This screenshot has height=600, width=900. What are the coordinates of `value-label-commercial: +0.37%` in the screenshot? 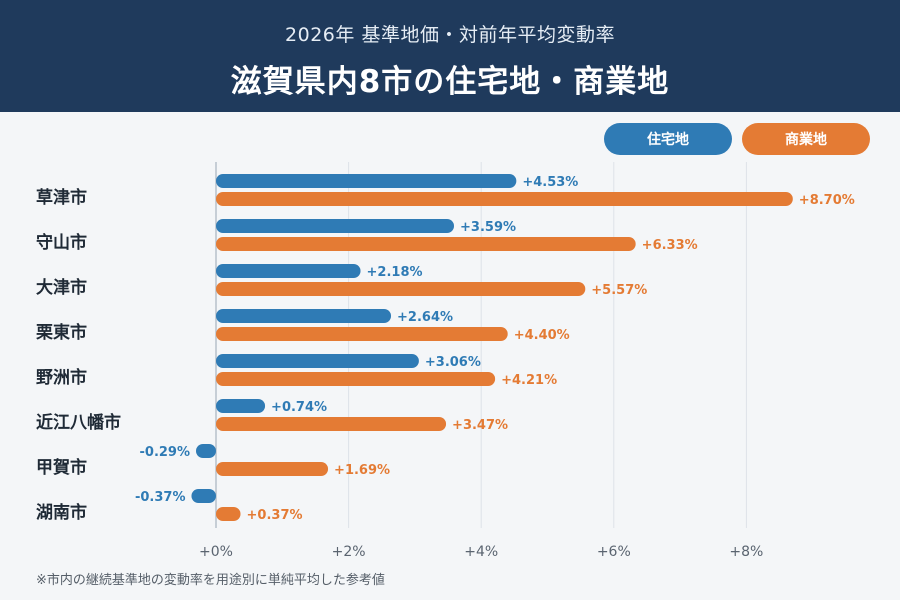 It's located at (275, 515).